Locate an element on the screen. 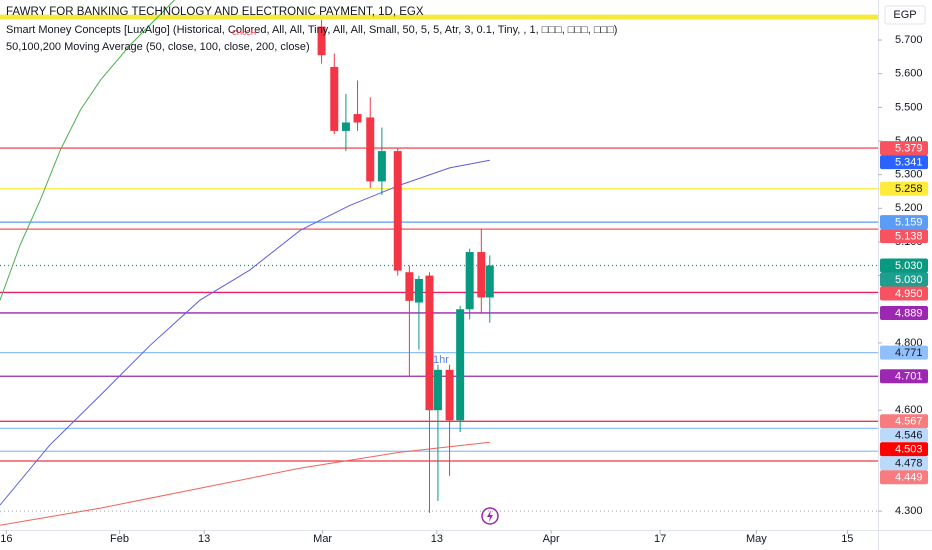 This screenshot has width=932, height=550. x-tick-label: 17 is located at coordinates (660, 539).